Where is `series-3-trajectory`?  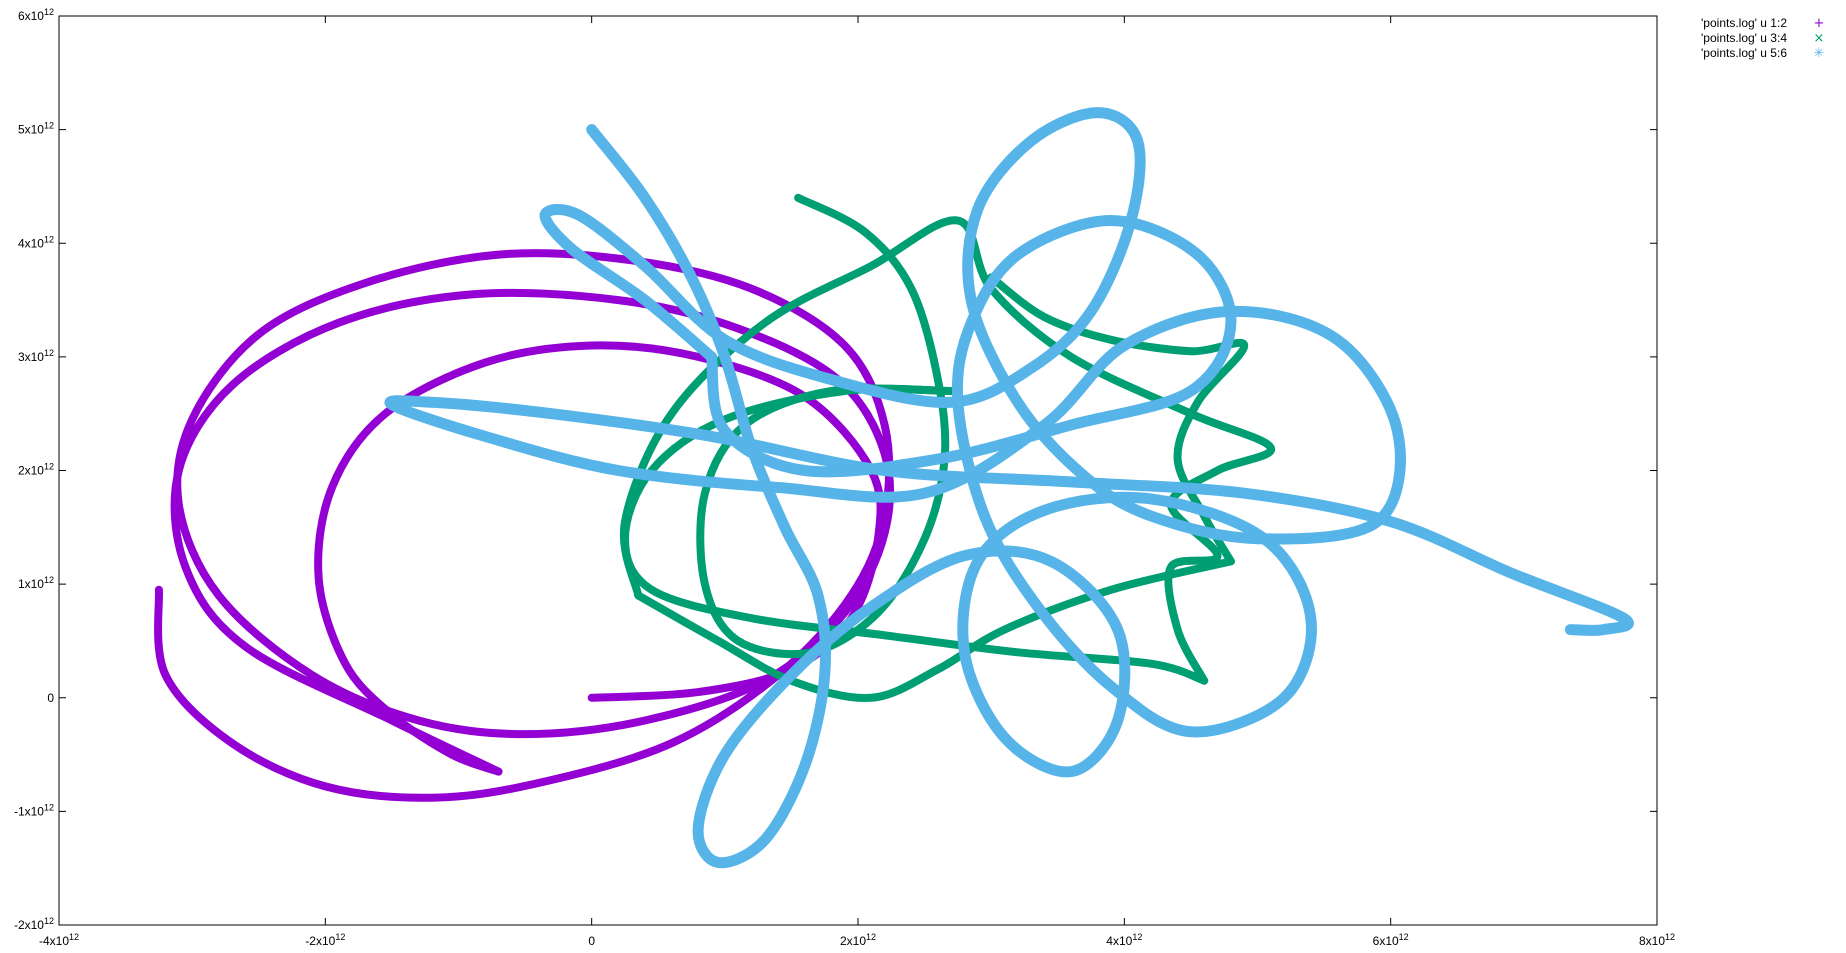
series-3-trajectory is located at coordinates (826, 426).